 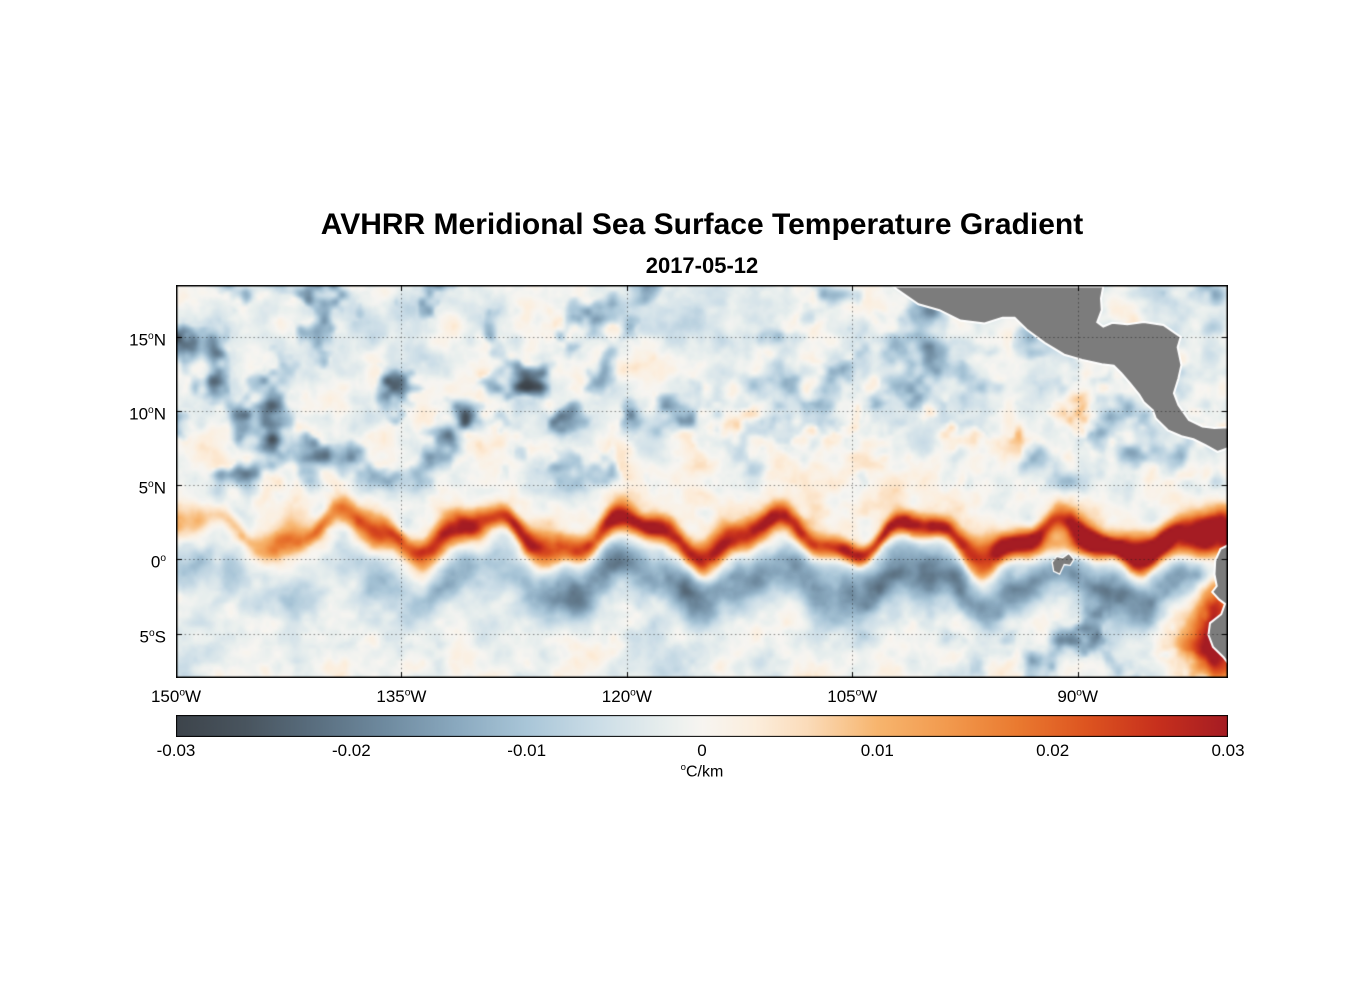 I want to click on colorbar-tick-label: -0.01, so click(x=527, y=750).